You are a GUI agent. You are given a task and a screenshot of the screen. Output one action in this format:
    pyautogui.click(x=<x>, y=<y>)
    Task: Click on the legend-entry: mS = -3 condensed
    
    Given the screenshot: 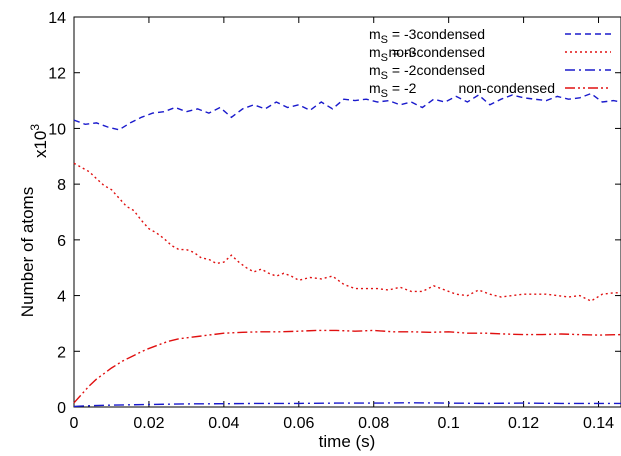 What is the action you would take?
    pyautogui.click(x=490, y=36)
    